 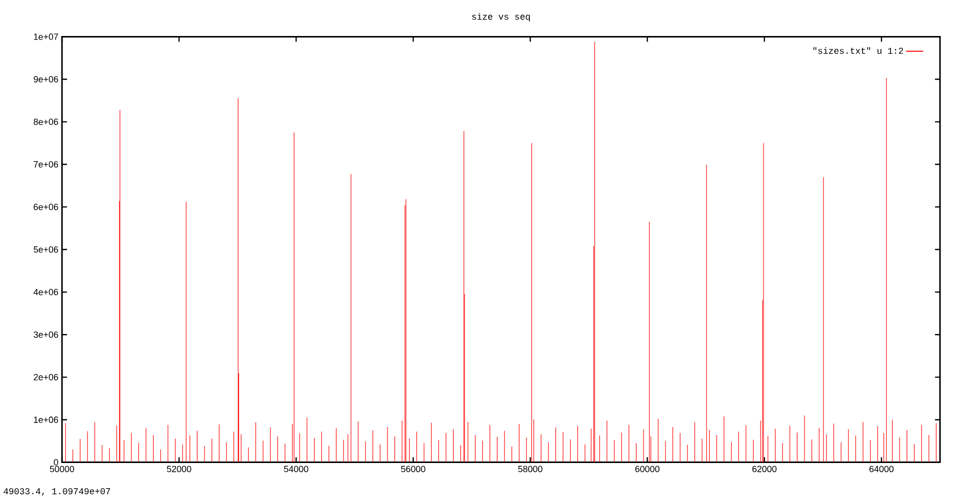 I want to click on x-tick-label: 50000, so click(x=62, y=469).